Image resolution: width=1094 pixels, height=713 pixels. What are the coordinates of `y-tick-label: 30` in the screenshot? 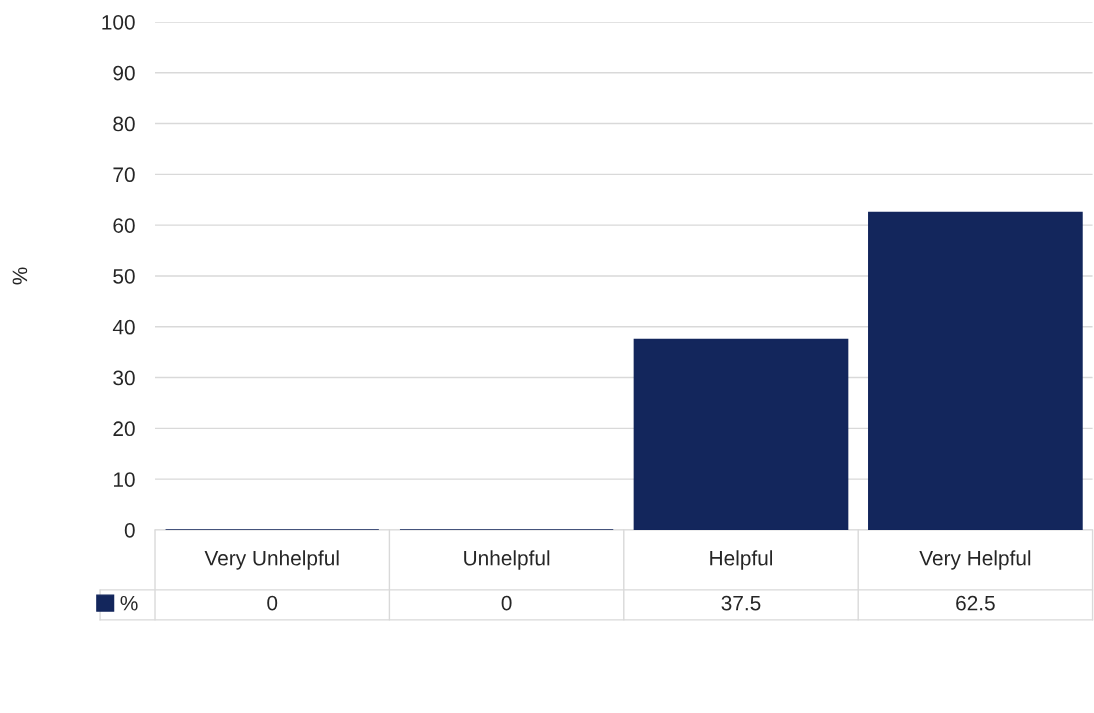 It's located at (124, 378).